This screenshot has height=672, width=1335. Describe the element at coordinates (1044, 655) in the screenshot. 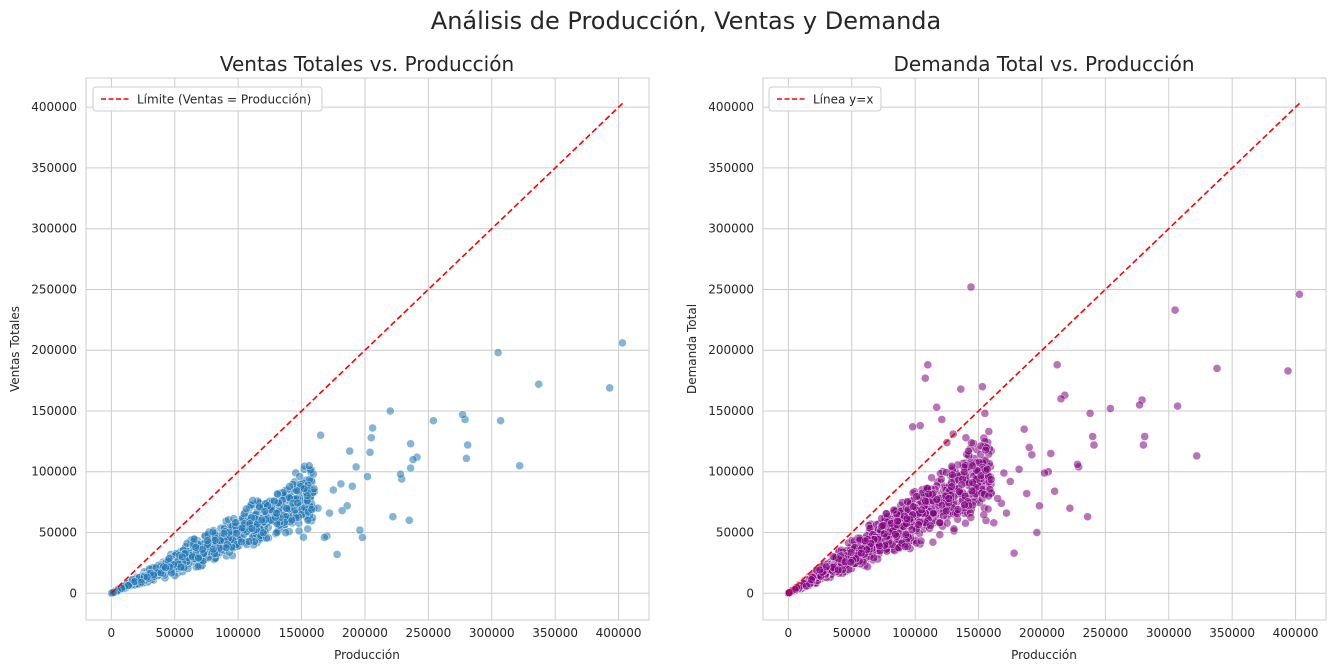

I see `x-axis-label-demanda: Producción` at that location.